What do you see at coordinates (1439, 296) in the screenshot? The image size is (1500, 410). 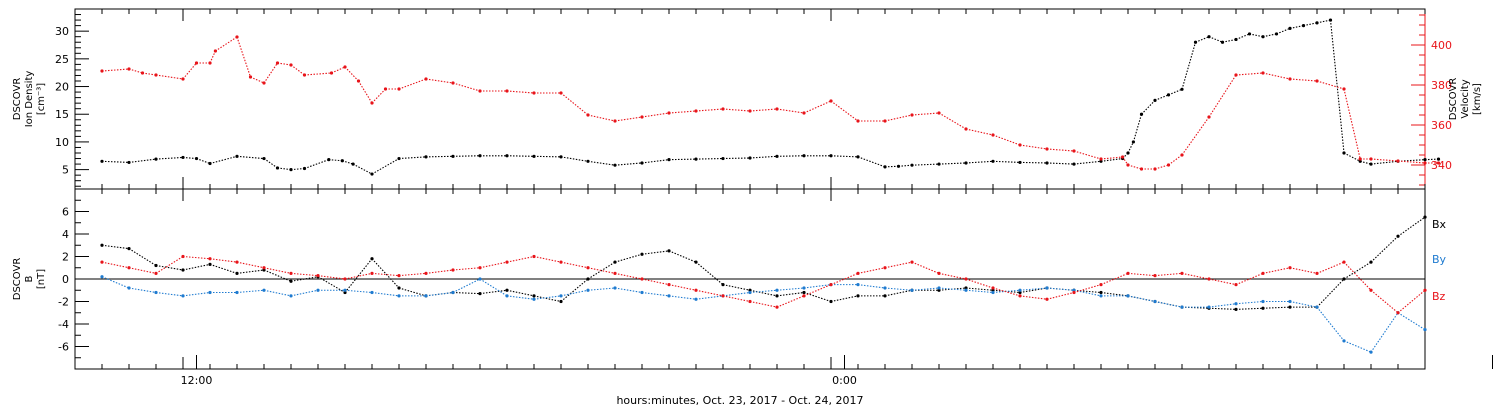 I see `legend-bz: Bz` at bounding box center [1439, 296].